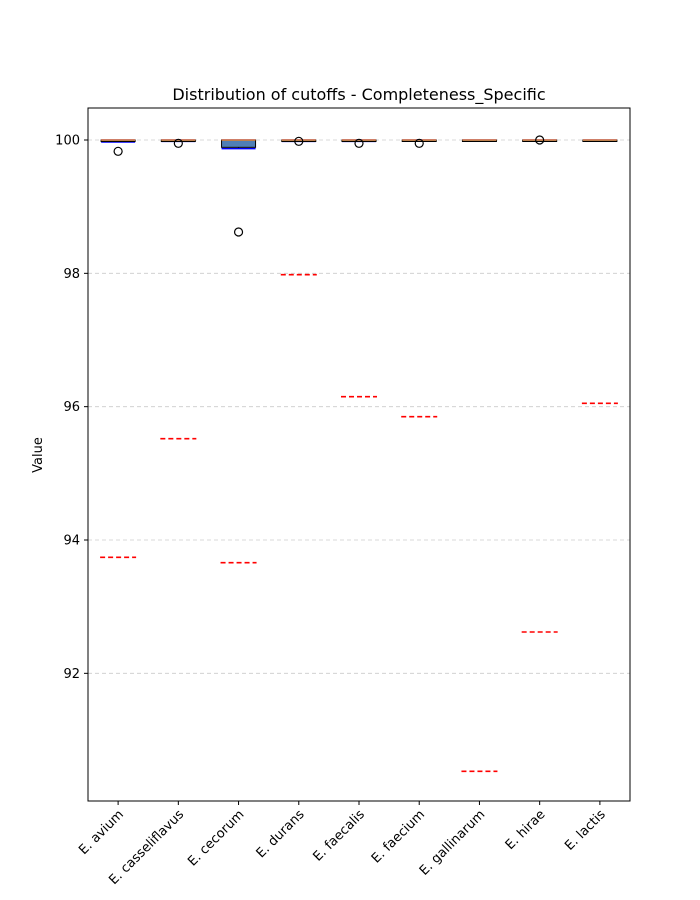  What do you see at coordinates (216, 838) in the screenshot?
I see `x-tick-label: E. cecorum` at bounding box center [216, 838].